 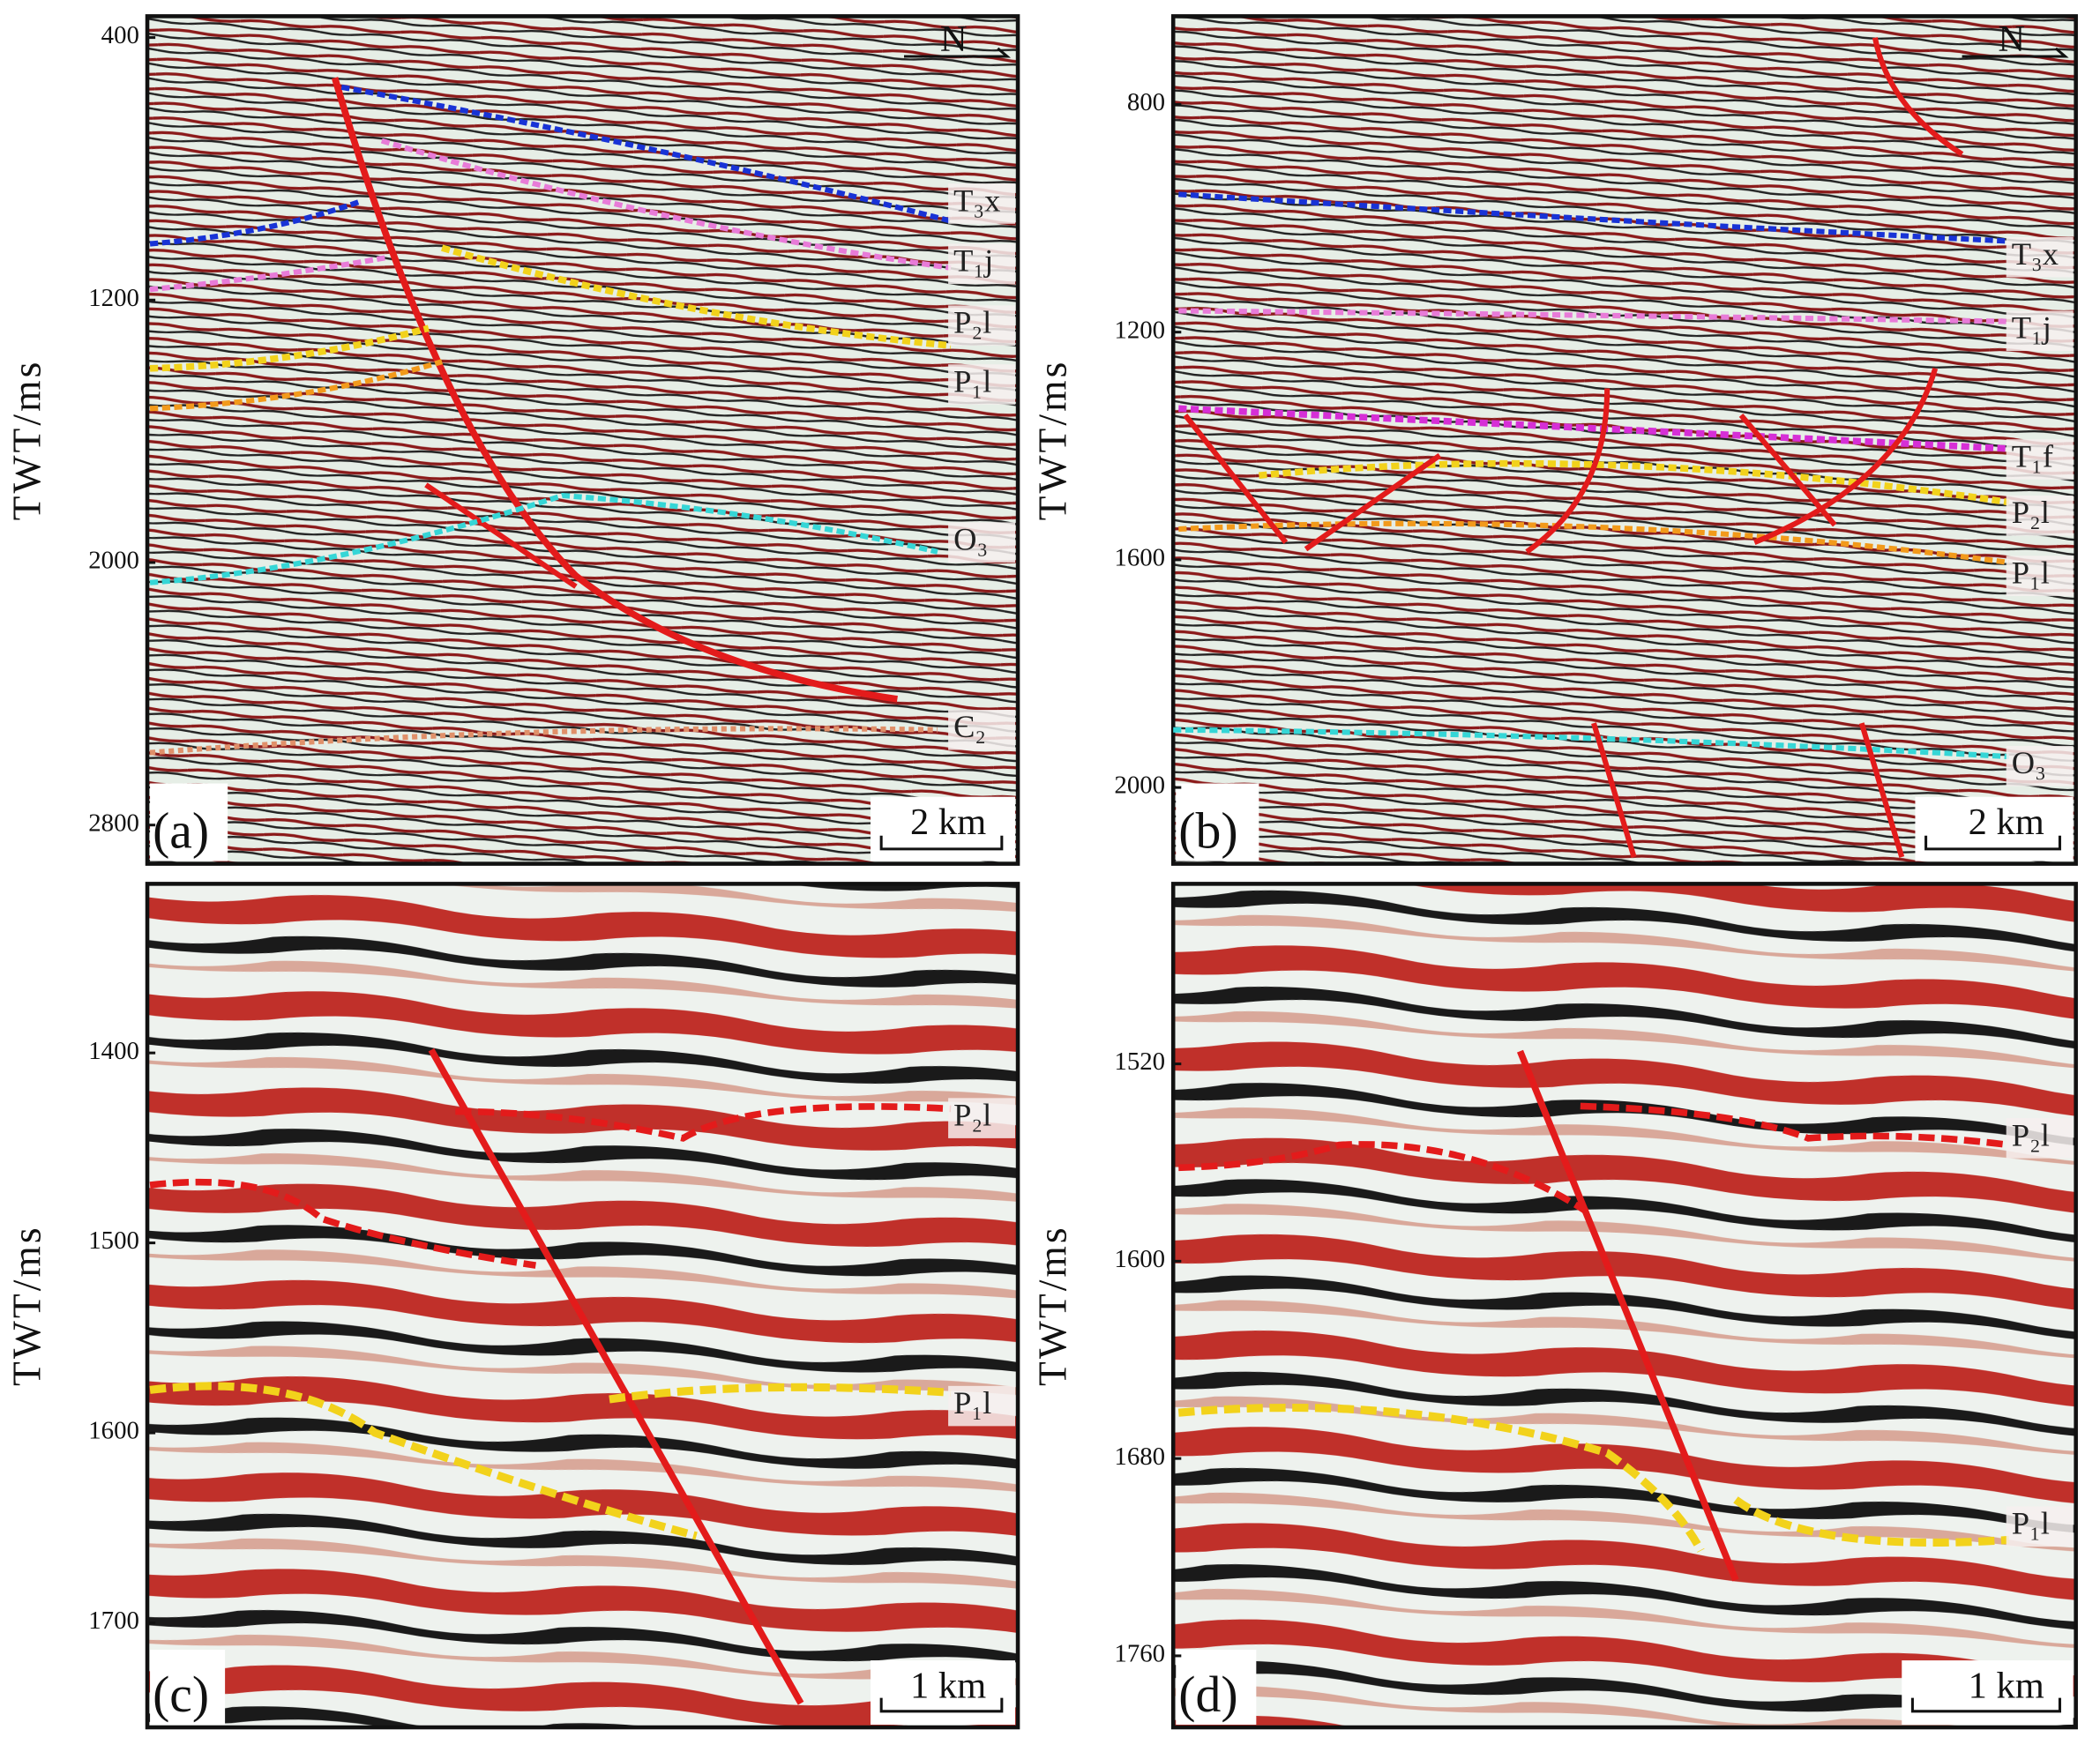 What do you see at coordinates (1146, 102) in the screenshot?
I see `y-tick-label: 800` at bounding box center [1146, 102].